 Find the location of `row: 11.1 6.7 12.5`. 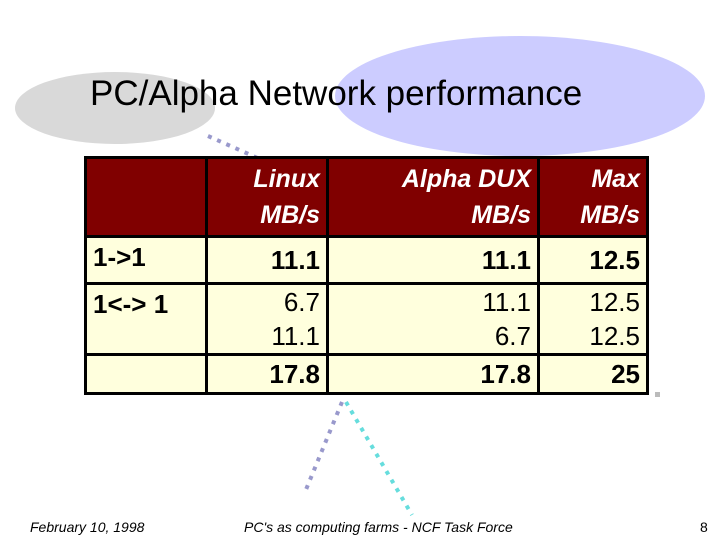

row: 11.1 6.7 12.5 is located at coordinates (367, 337).